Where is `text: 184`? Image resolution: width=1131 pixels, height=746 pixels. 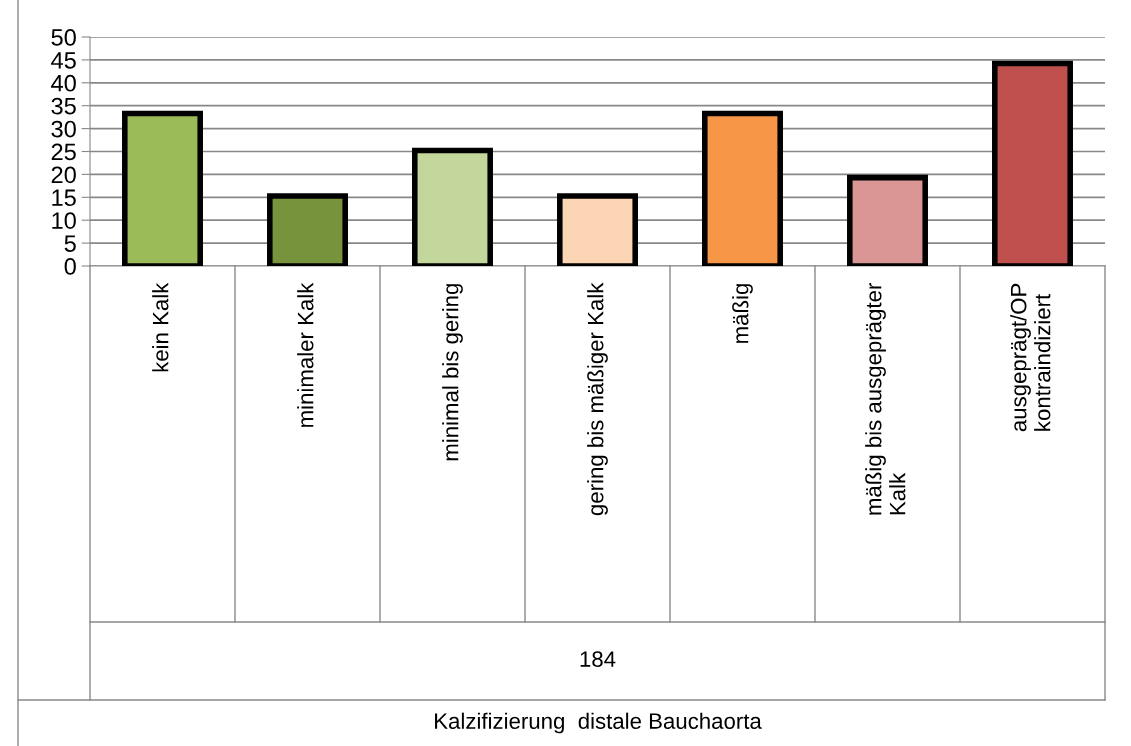
text: 184 is located at coordinates (598, 659).